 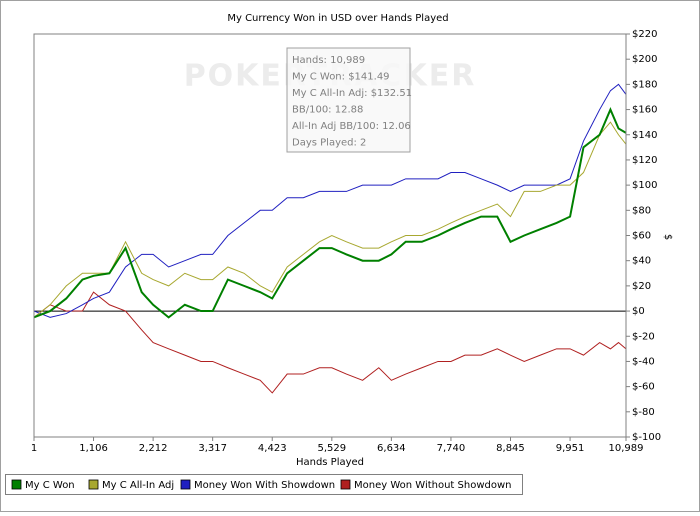 I want to click on legend-label: Money Won Without Showdown, so click(x=433, y=485).